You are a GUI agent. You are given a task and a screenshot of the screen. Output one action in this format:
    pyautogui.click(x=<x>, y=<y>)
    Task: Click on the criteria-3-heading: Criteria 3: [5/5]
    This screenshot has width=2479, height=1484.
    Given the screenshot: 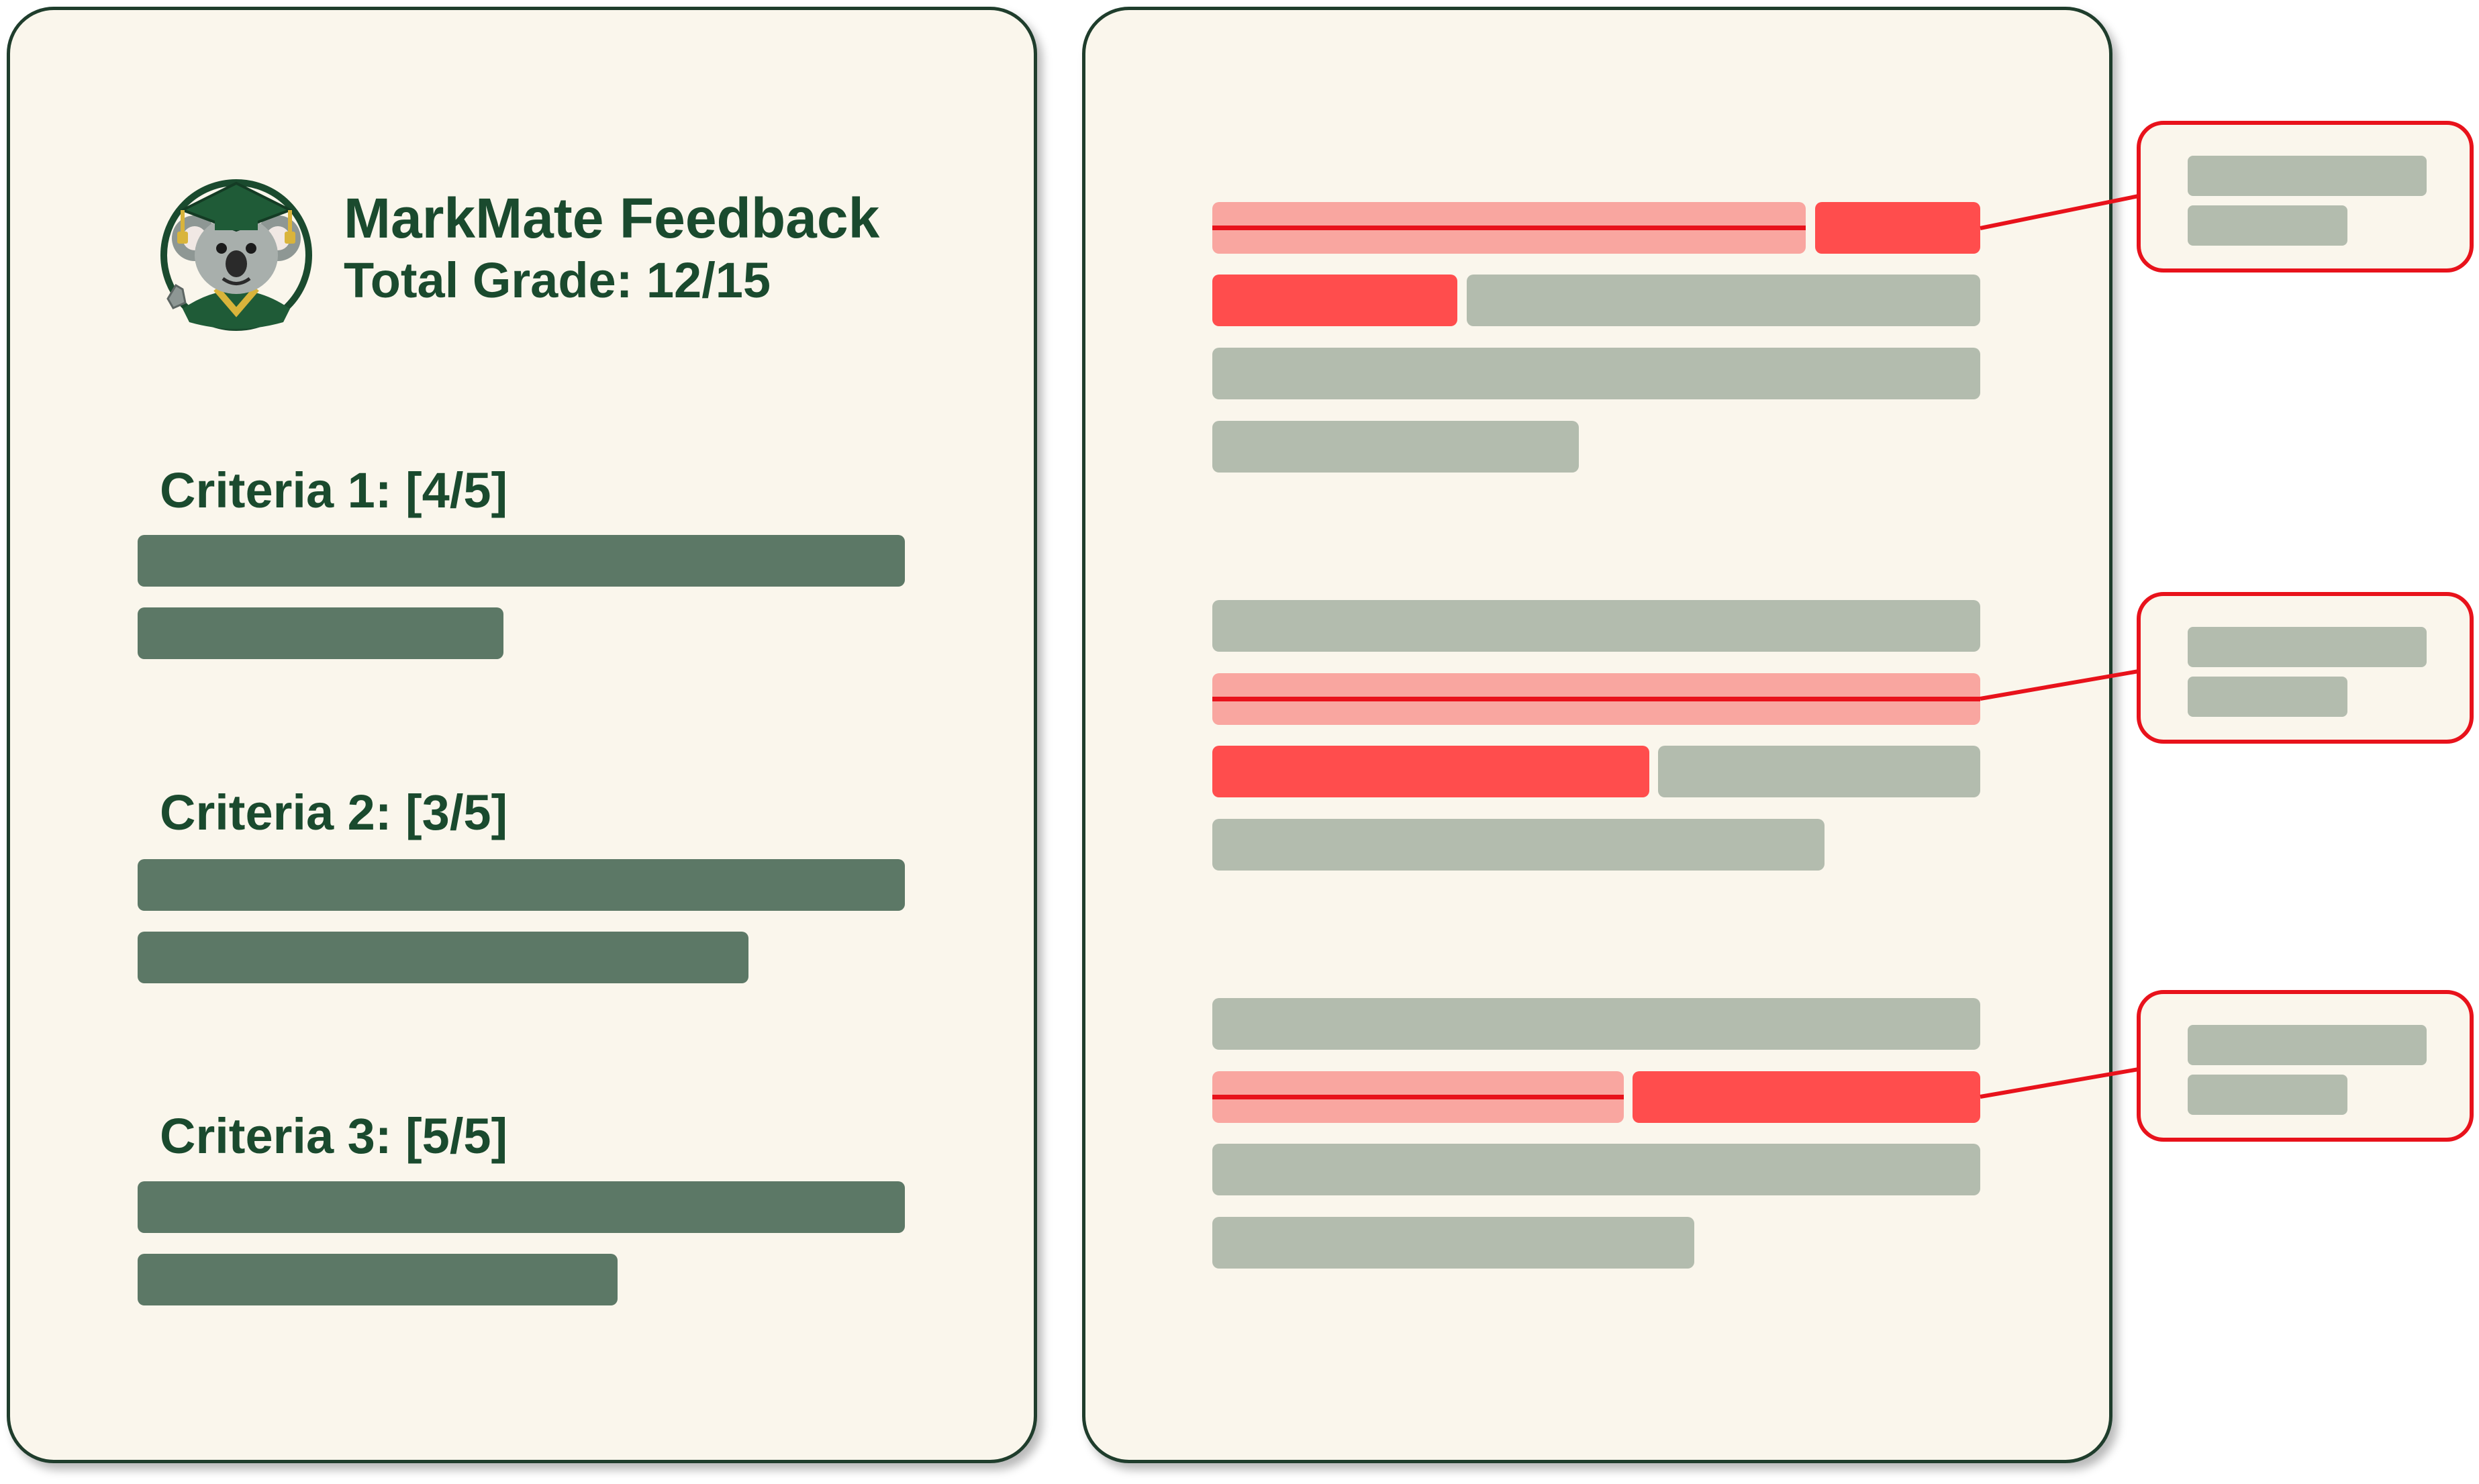 What is the action you would take?
    pyautogui.click(x=334, y=1136)
    